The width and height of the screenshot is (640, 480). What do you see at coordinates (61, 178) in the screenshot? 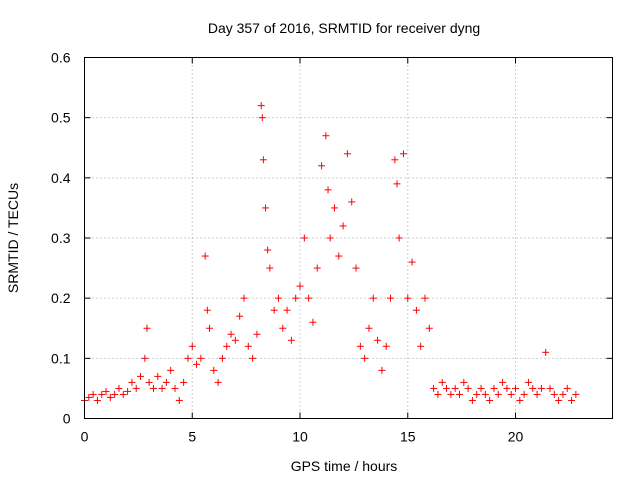
I see `y-tick-label: 0.4` at bounding box center [61, 178].